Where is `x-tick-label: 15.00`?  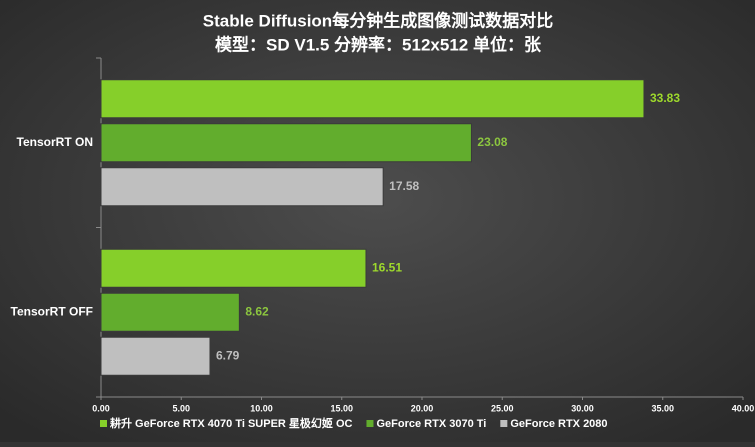 x-tick-label: 15.00 is located at coordinates (341, 408).